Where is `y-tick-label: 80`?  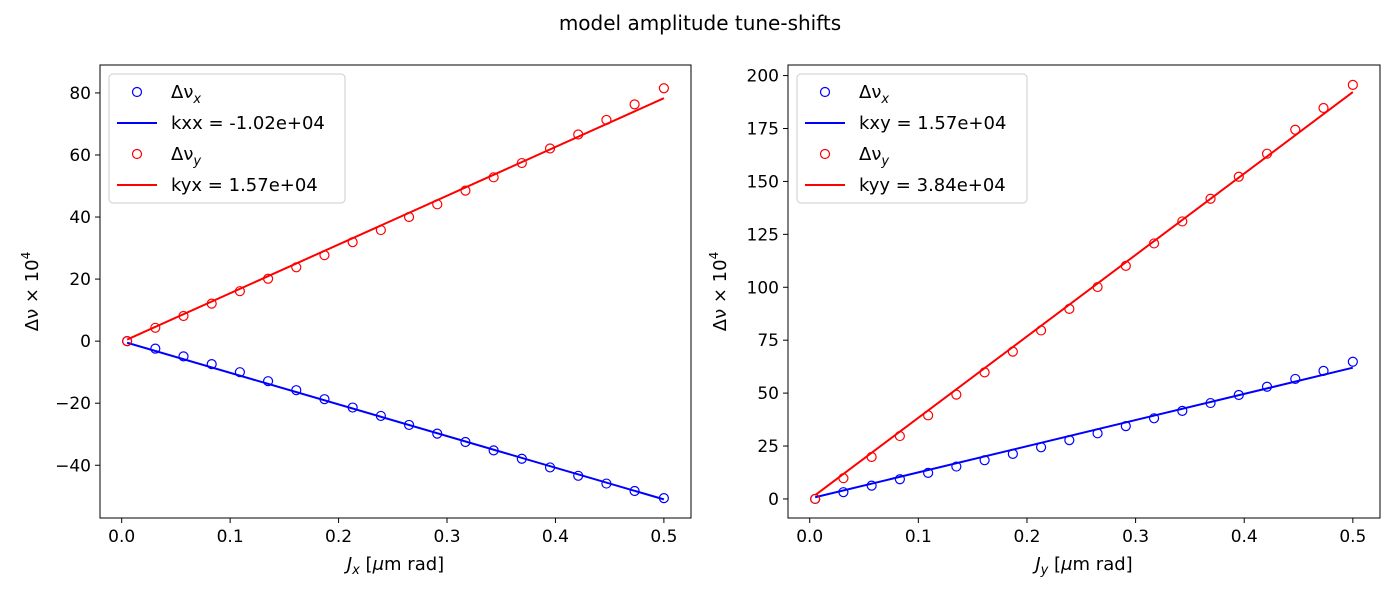 y-tick-label: 80 is located at coordinates (80, 94).